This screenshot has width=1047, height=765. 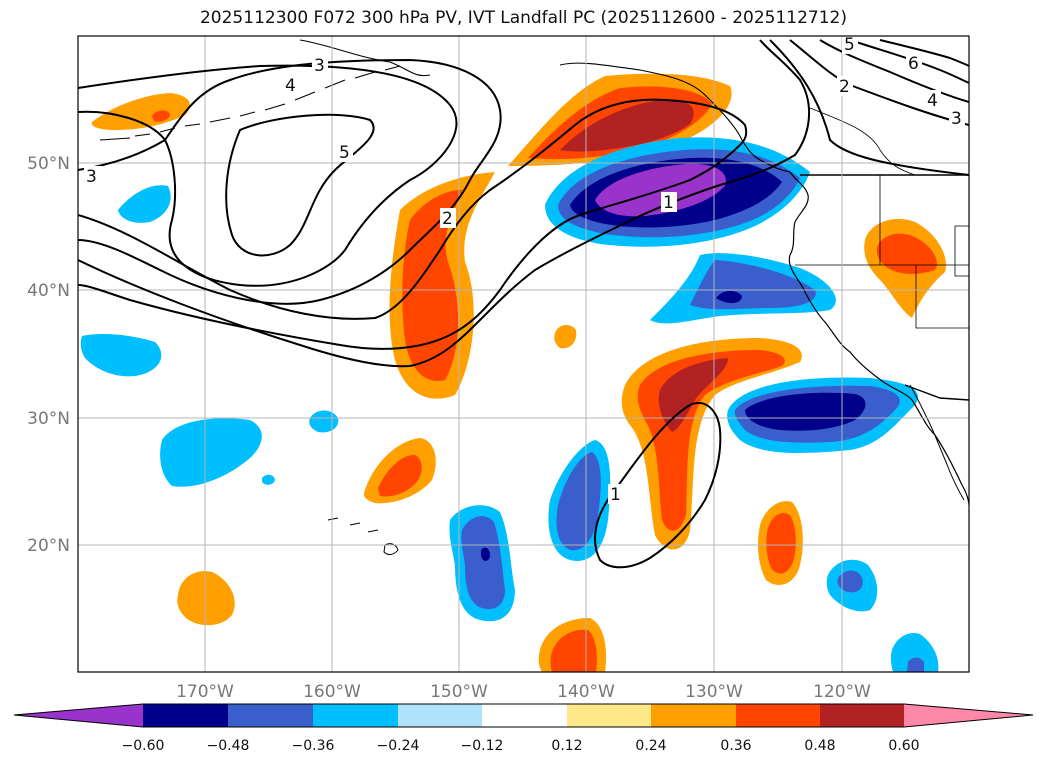 What do you see at coordinates (714, 692) in the screenshot?
I see `lon-label-130w: 130°W` at bounding box center [714, 692].